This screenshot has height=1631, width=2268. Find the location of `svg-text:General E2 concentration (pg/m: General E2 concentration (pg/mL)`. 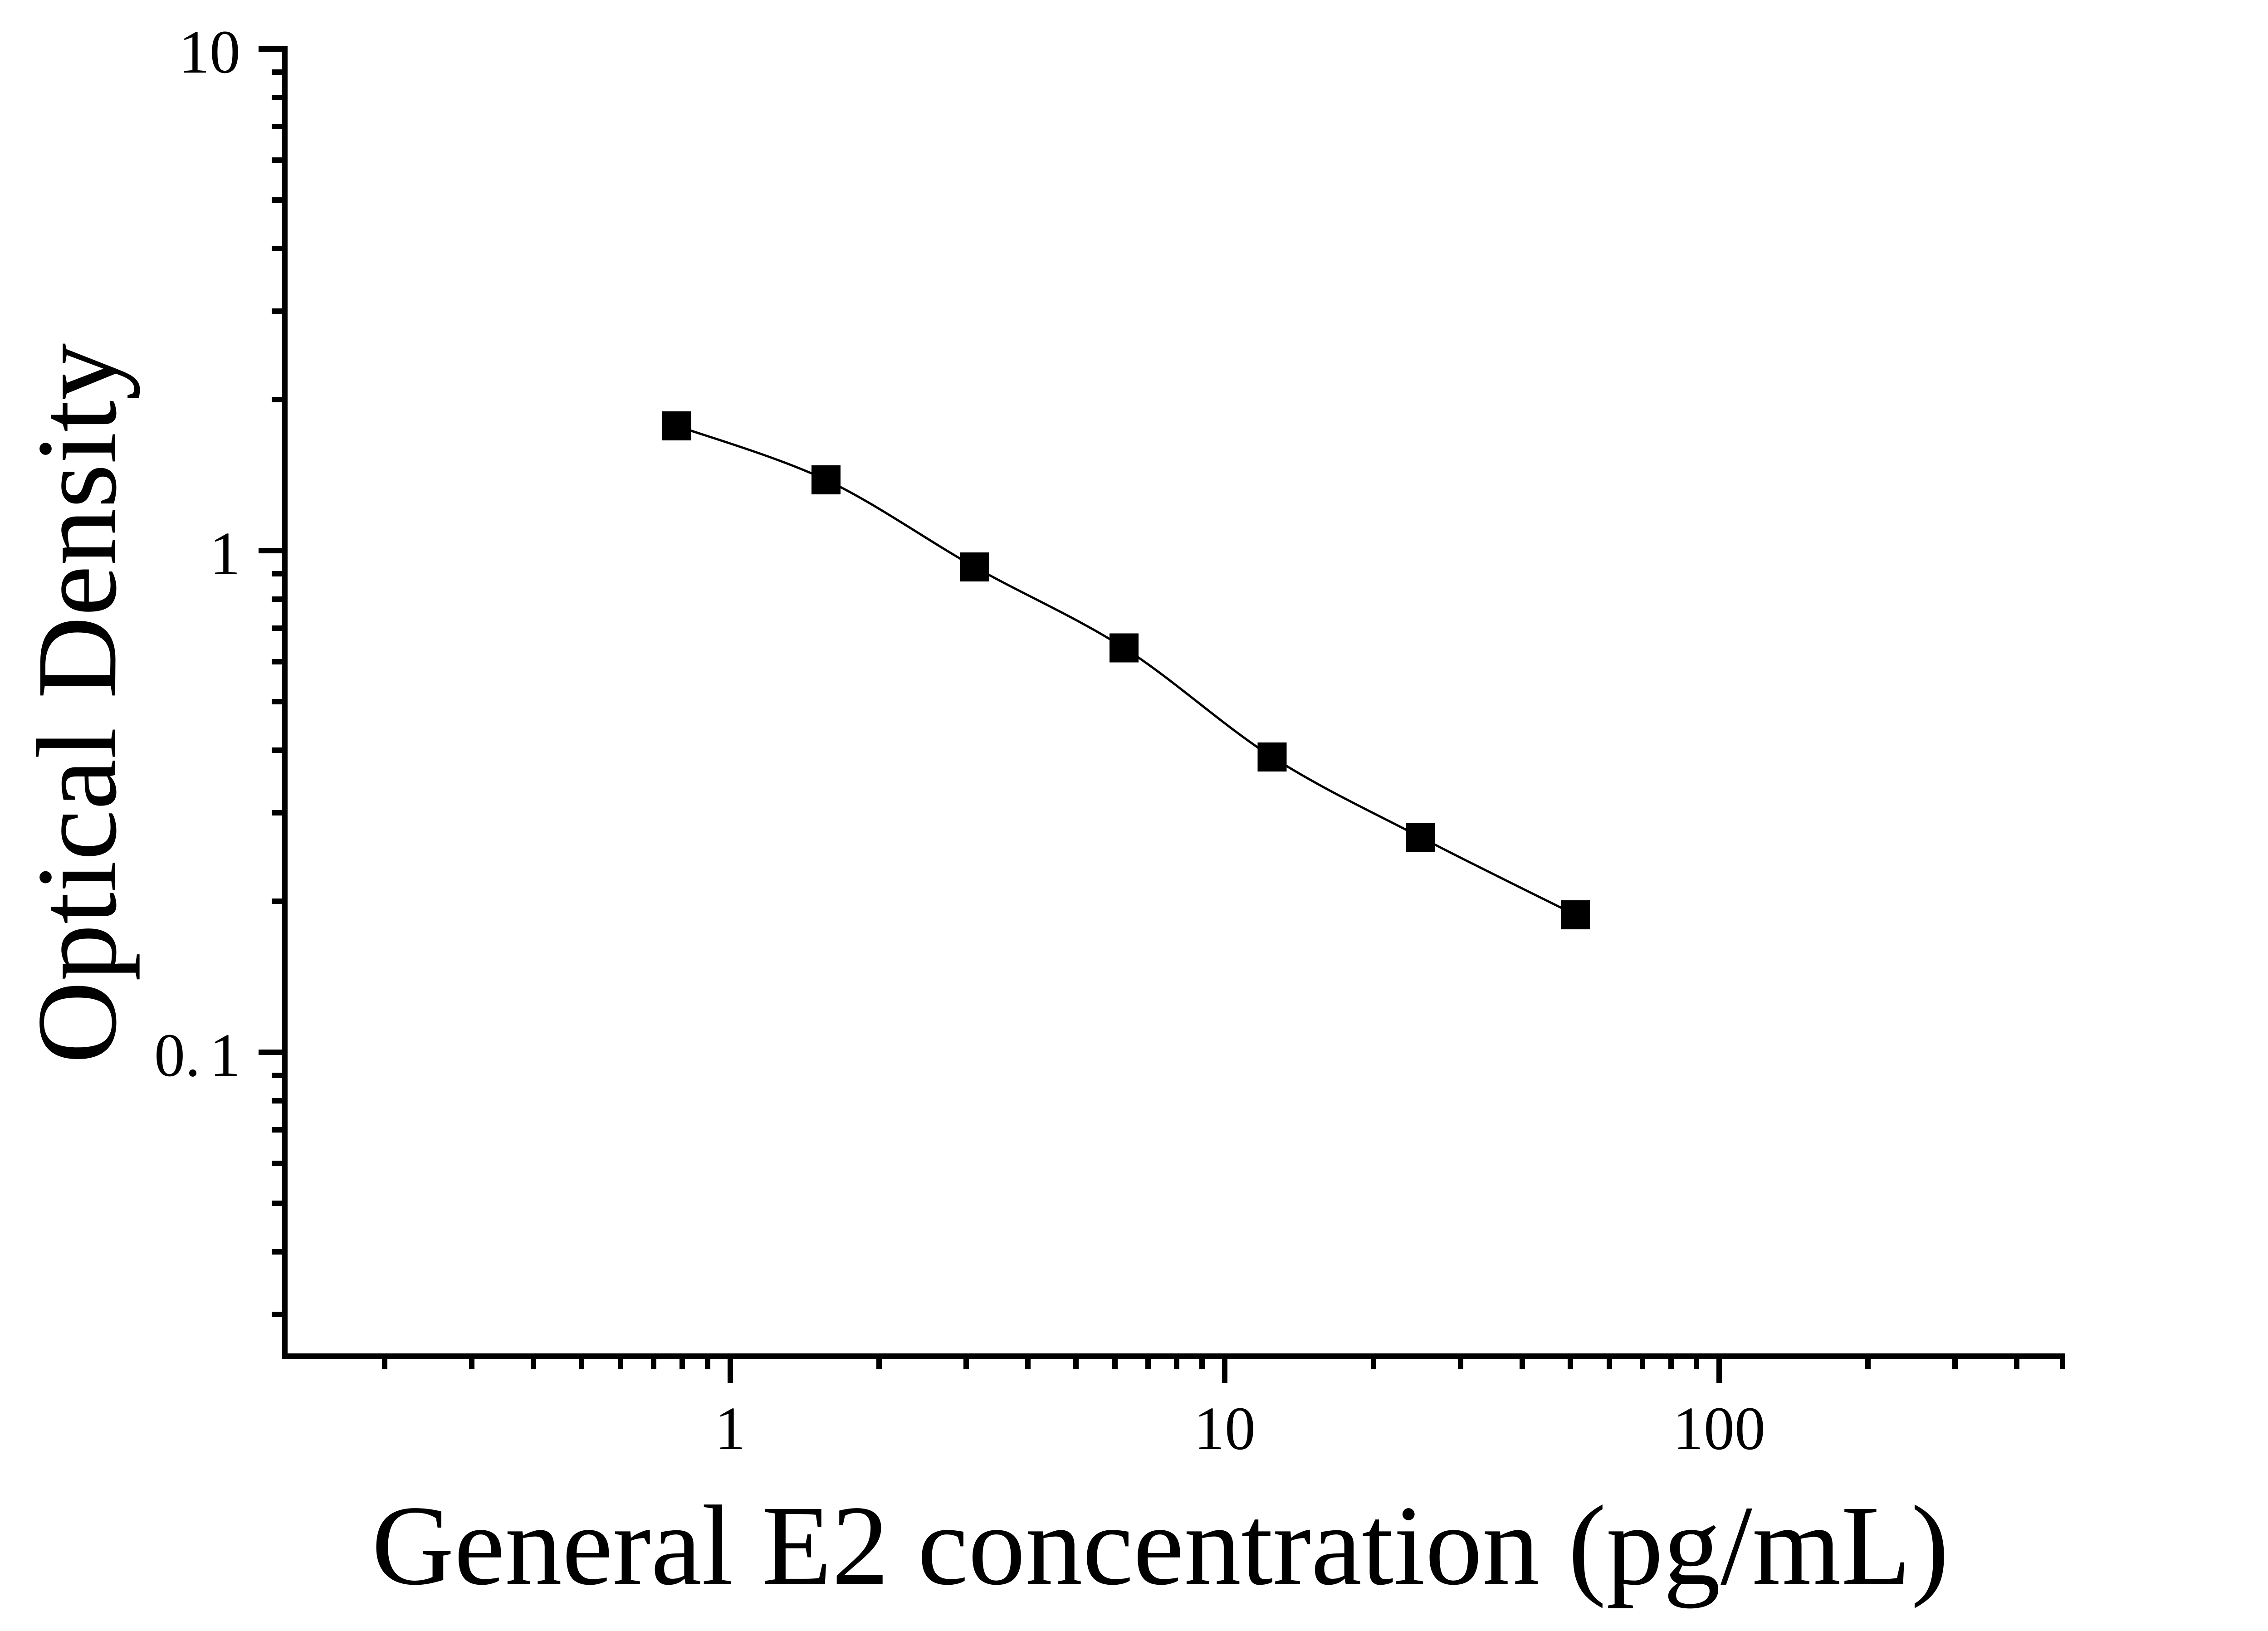

svg-text:General E2 concentration (pg/m: General E2 concentration (pg/mL) is located at coordinates (1160, 1545).